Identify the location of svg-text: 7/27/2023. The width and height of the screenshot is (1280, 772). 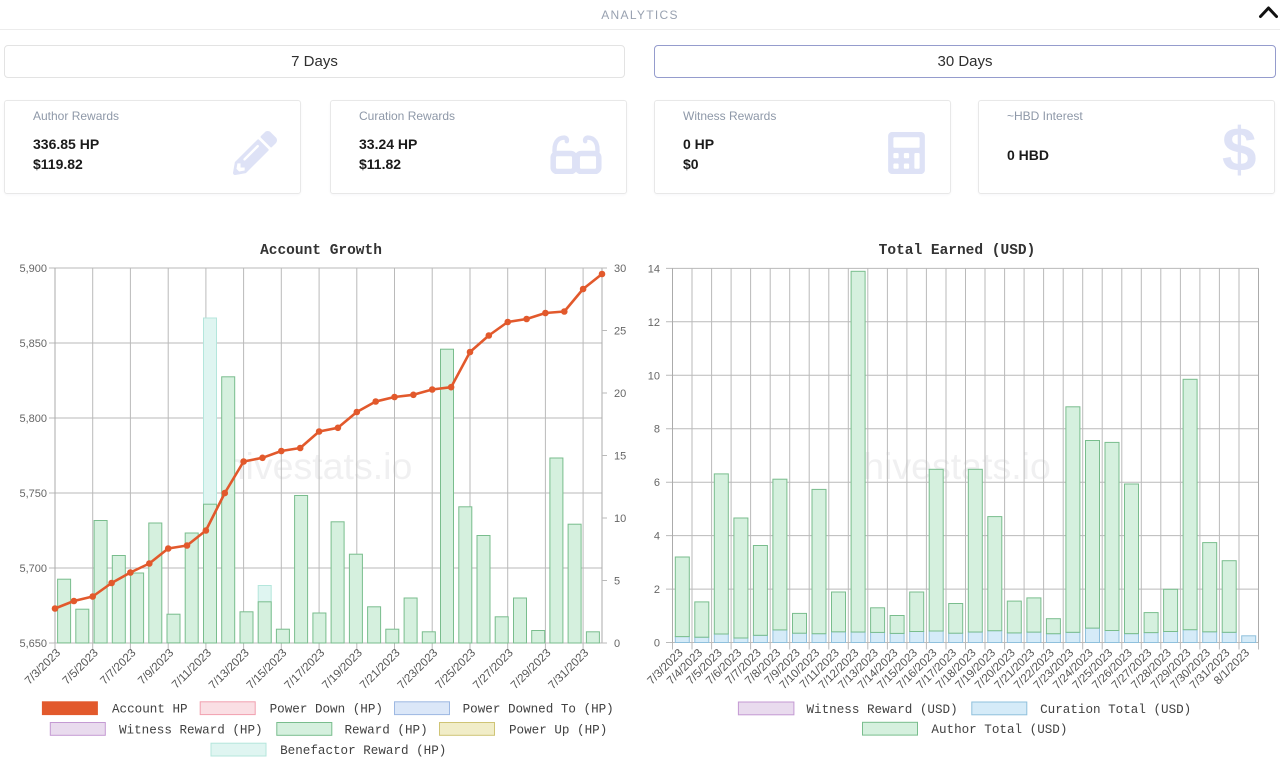
(493, 669).